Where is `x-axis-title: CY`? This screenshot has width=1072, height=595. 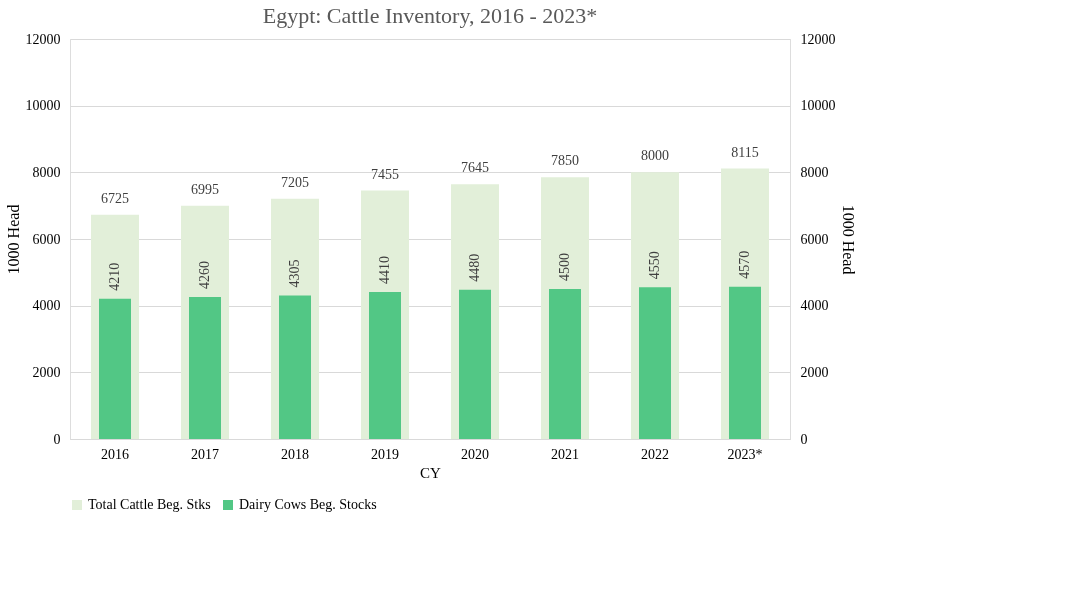
x-axis-title: CY is located at coordinates (431, 472).